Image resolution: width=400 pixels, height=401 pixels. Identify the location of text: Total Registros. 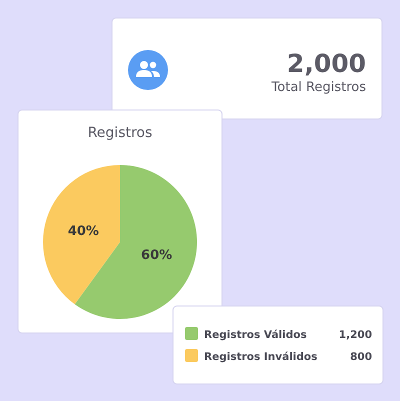
(318, 87).